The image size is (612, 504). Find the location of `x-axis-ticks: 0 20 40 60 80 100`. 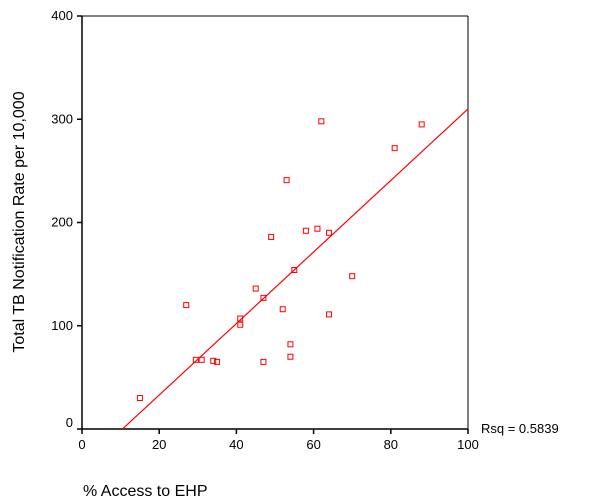

x-axis-ticks: 0 20 40 60 80 100 is located at coordinates (278, 440).